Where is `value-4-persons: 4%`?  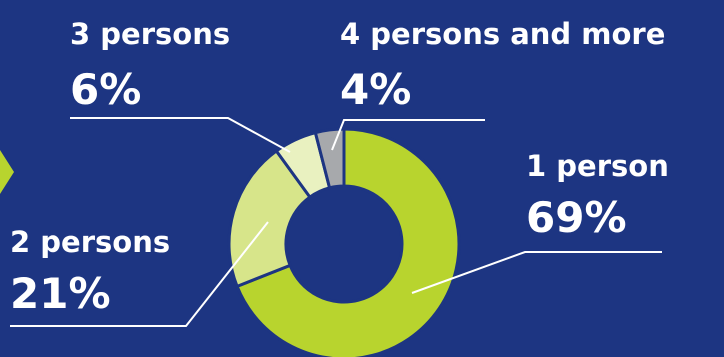 value-4-persons: 4% is located at coordinates (375, 89).